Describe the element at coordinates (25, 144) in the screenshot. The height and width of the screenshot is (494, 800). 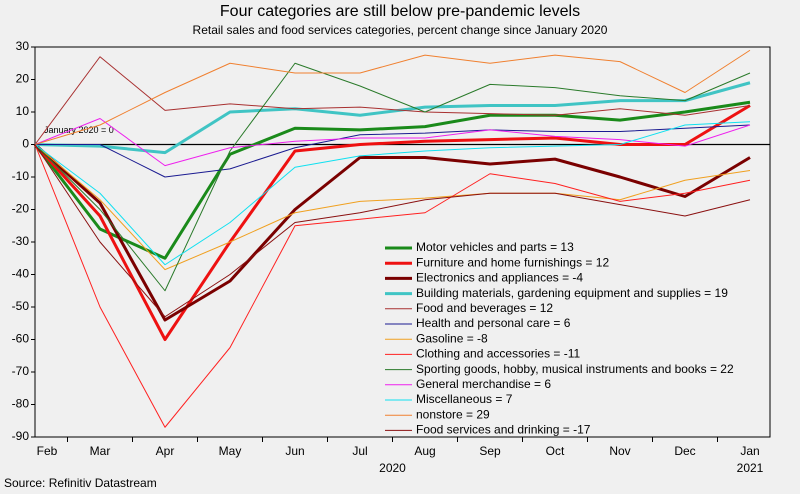
I see `y-tick-label: 0` at that location.